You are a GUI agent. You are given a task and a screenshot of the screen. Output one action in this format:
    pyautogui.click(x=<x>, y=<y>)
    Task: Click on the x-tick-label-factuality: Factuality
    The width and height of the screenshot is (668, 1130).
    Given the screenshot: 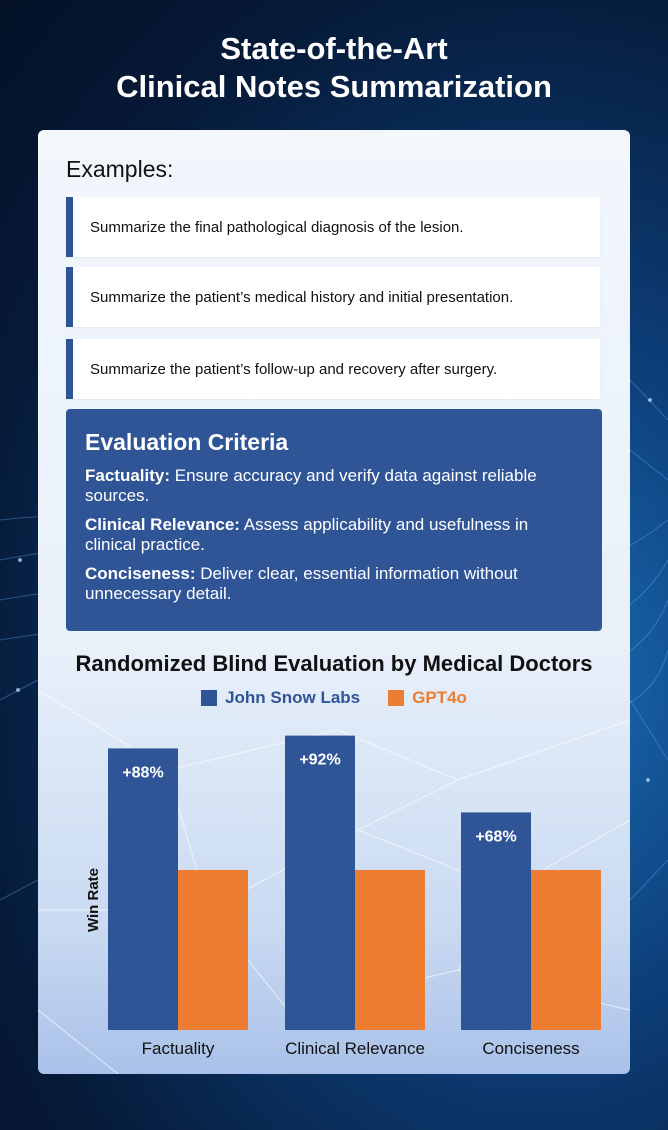 What is the action you would take?
    pyautogui.click(x=178, y=1048)
    